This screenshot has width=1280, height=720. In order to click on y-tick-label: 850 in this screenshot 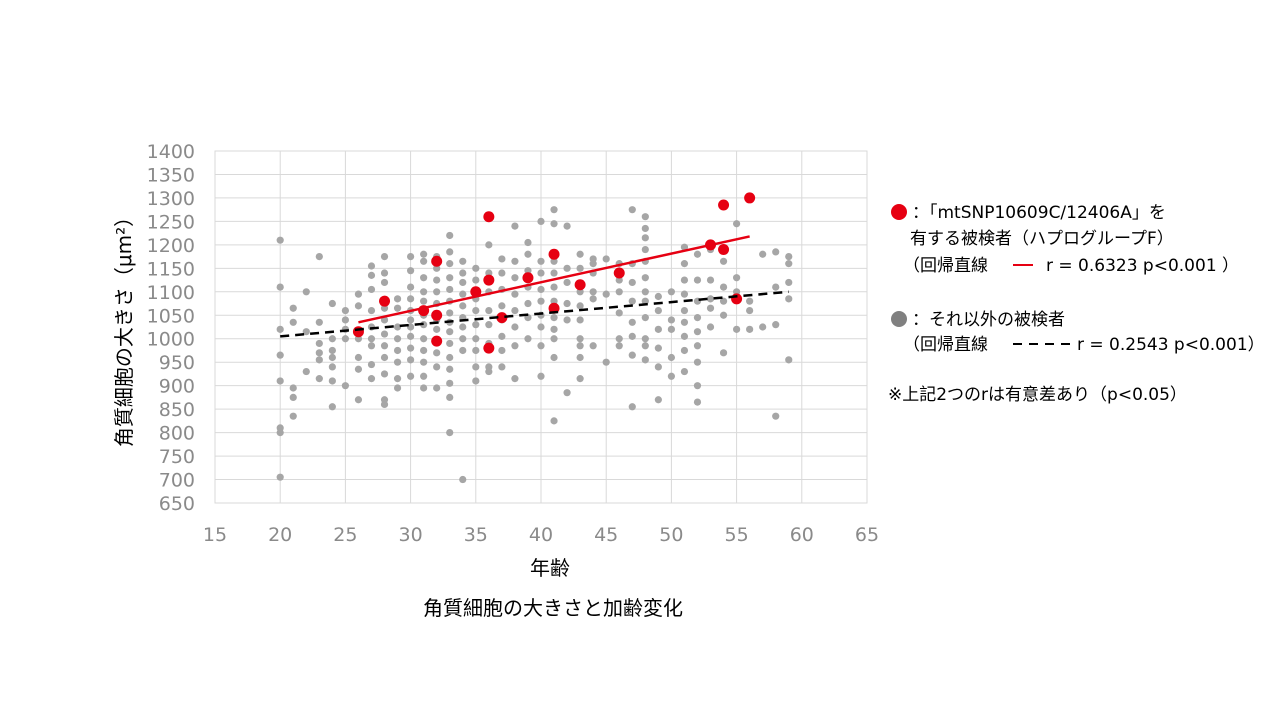, I will do `click(177, 410)`.